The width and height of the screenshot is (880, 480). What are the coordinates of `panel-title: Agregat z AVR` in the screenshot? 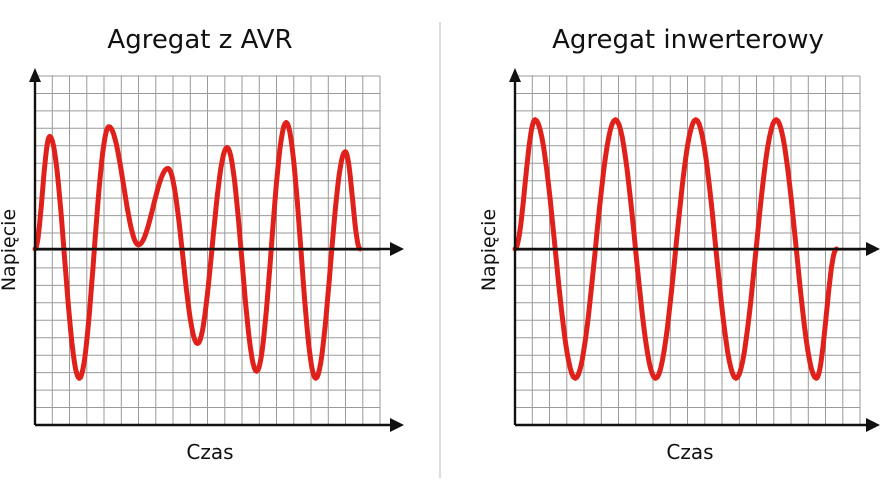 It's located at (199, 40).